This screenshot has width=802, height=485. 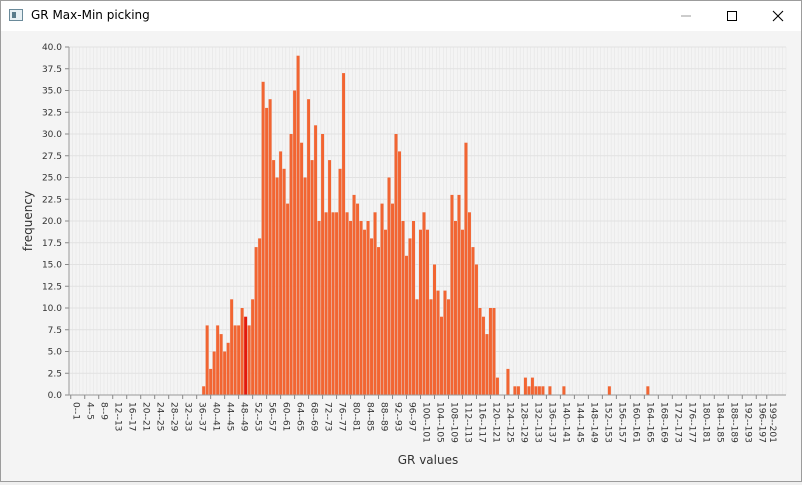 I want to click on x-tick-label: 176--177, so click(x=691, y=422).